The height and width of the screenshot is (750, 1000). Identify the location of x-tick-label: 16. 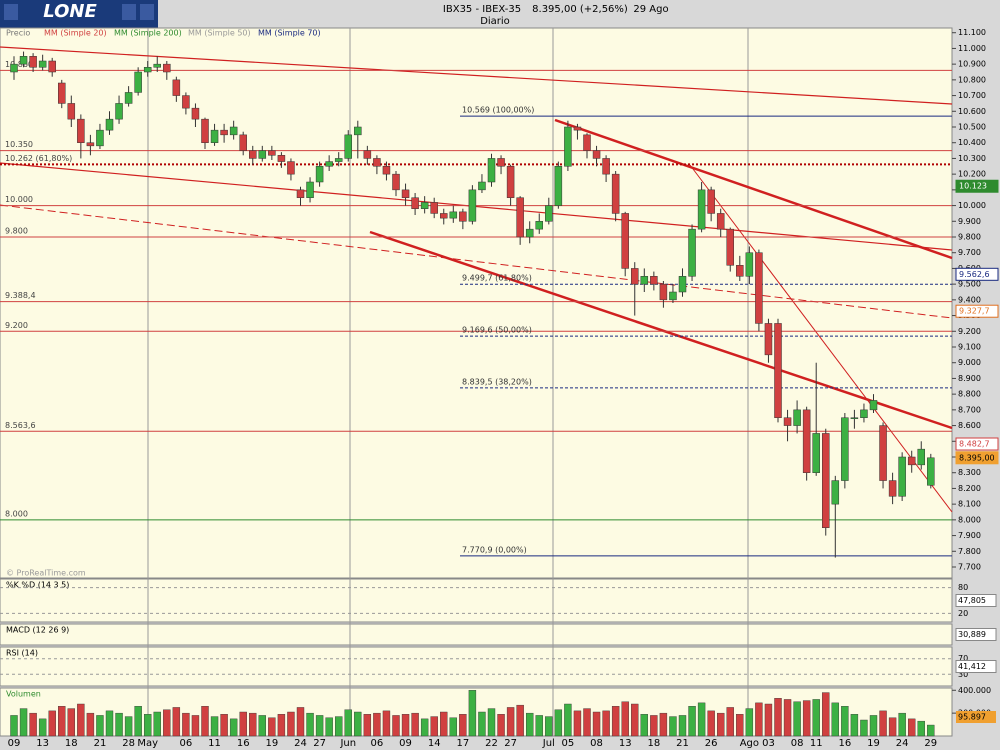
(844, 743).